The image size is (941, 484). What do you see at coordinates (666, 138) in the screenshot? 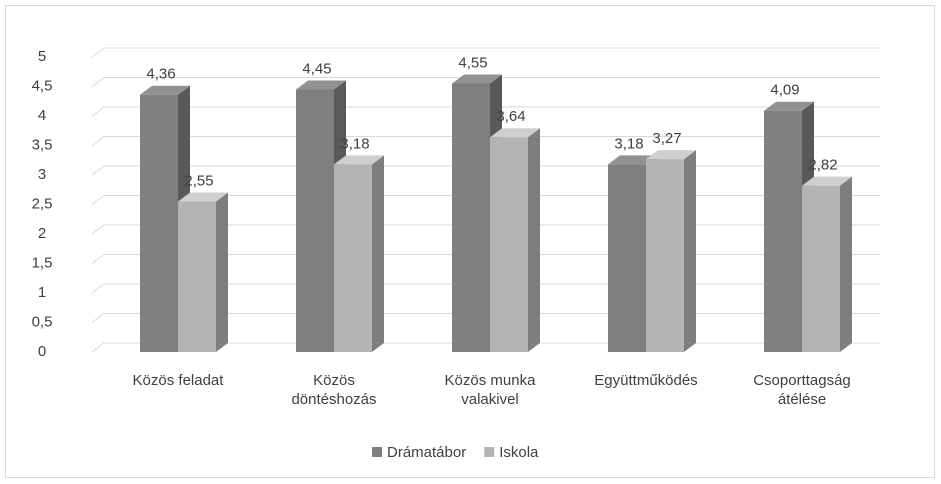
I see `data-label: 3,27` at bounding box center [666, 138].